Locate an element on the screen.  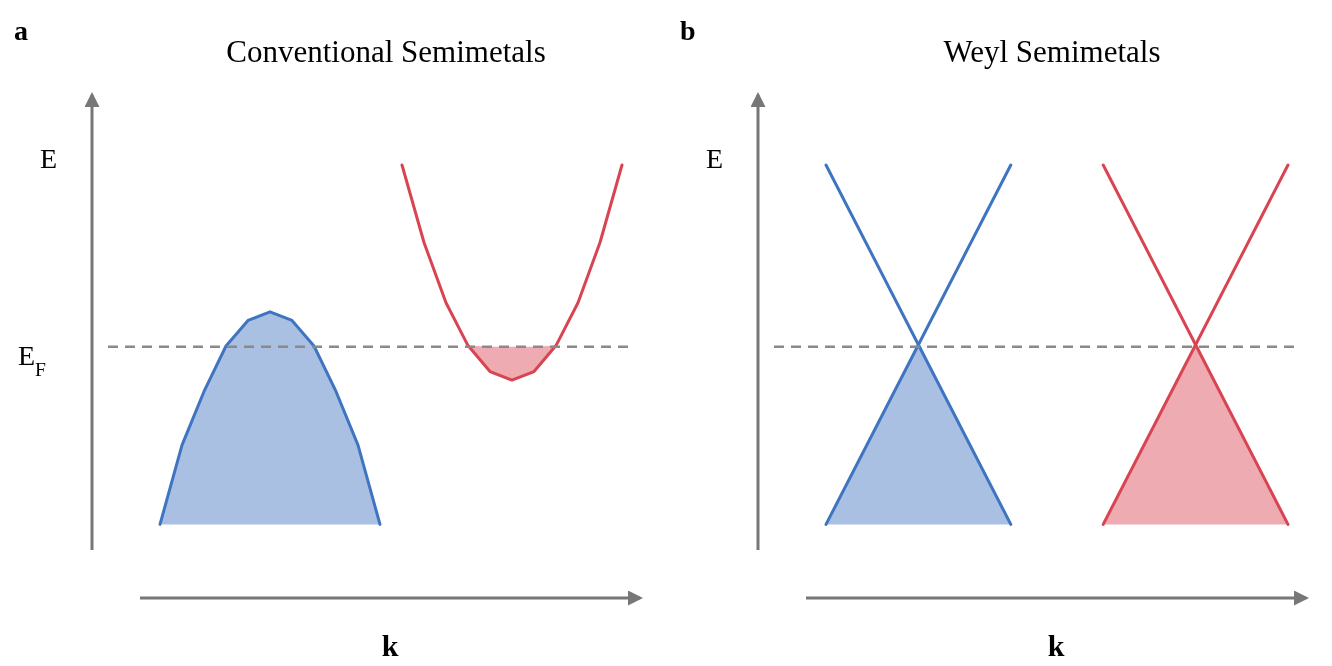
ref-line-label: E$_{F}$ is located at coordinates (32, 359).